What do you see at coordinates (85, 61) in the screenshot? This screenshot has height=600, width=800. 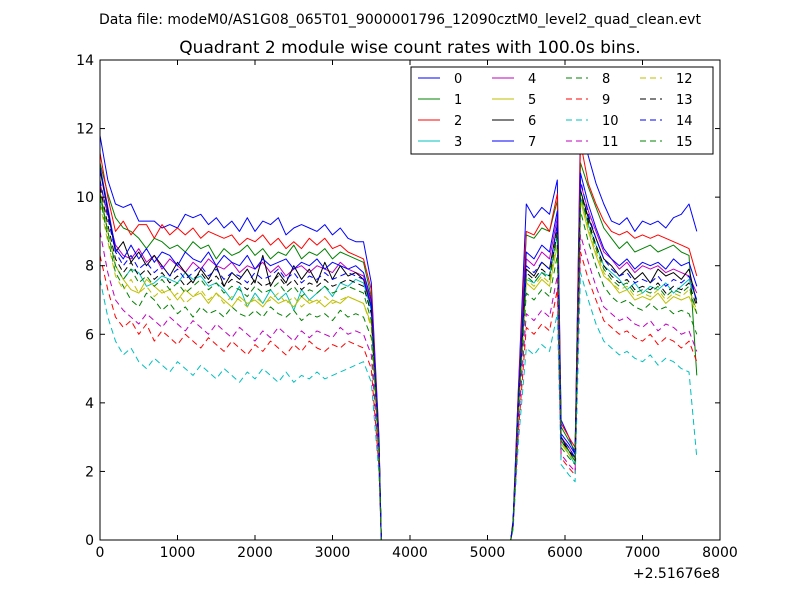 I see `y-tick-label: 14` at bounding box center [85, 61].